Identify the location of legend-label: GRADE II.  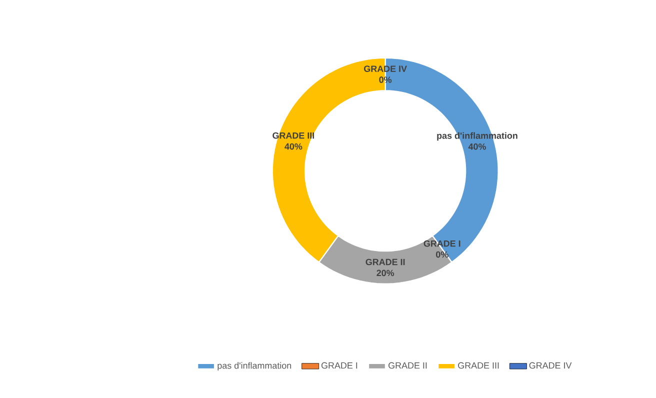
(407, 365).